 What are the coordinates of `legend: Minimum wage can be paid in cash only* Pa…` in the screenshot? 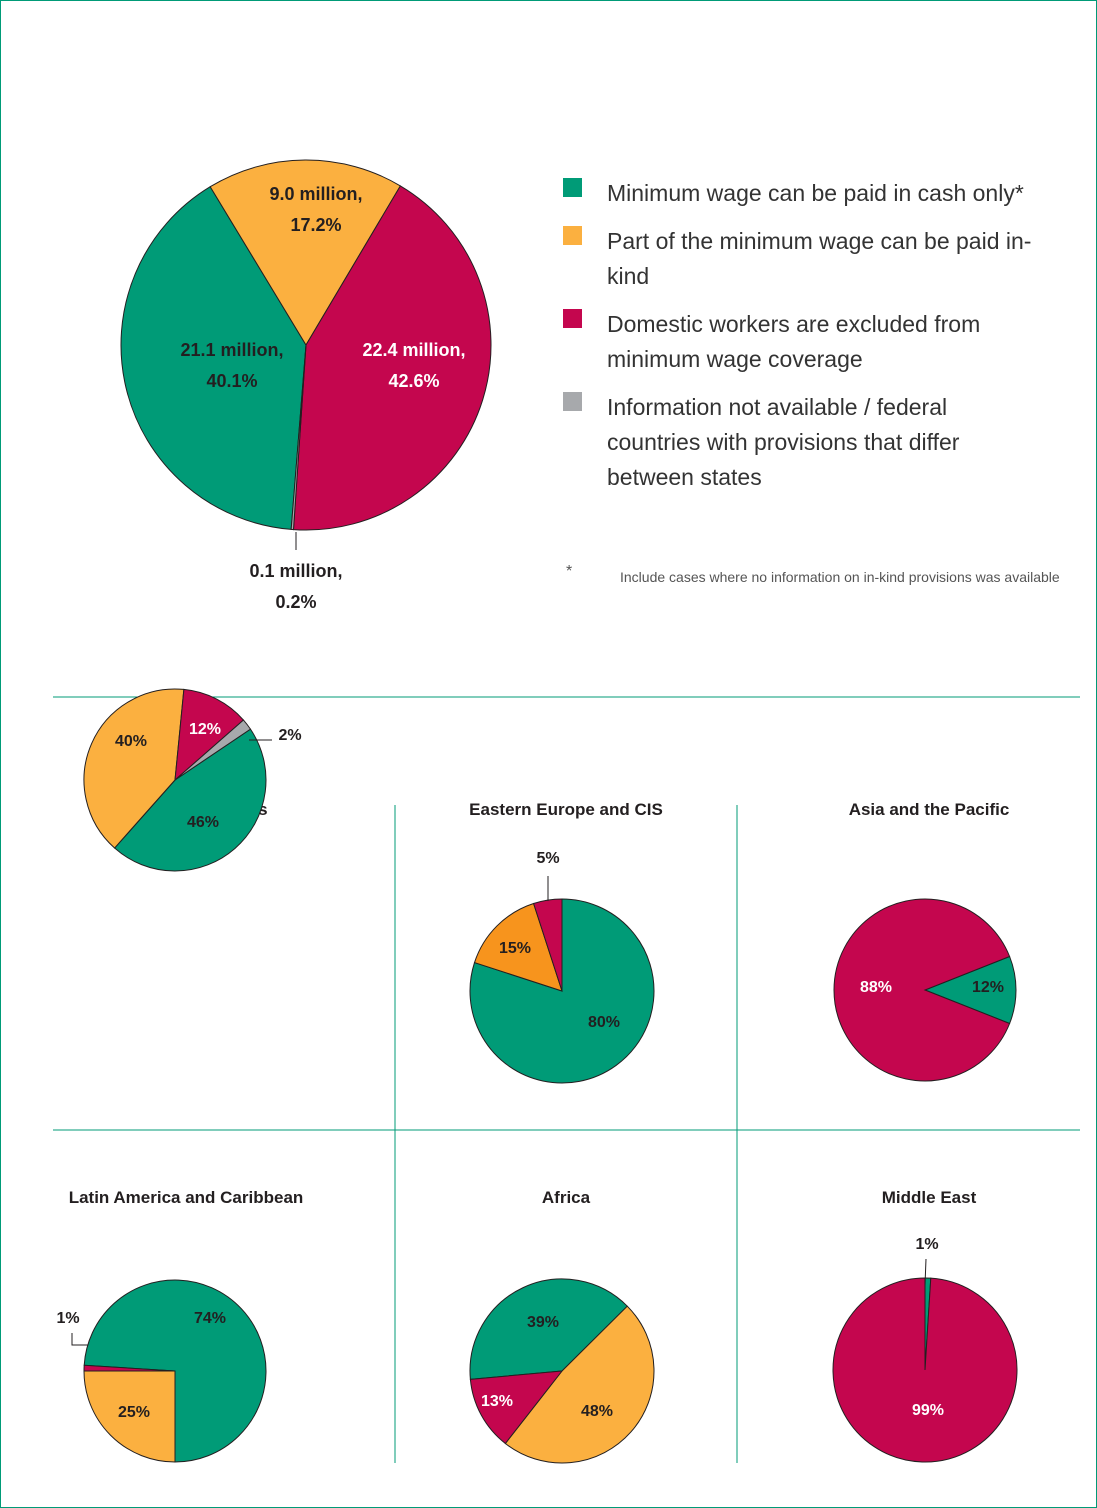 It's located at (798, 342).